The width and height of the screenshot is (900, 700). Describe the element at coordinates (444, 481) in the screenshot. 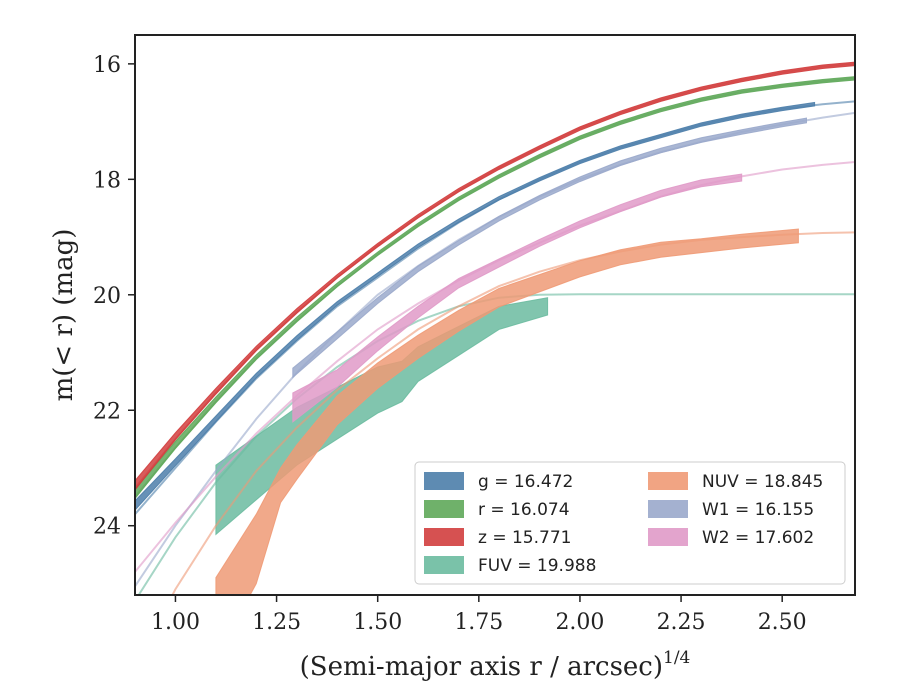

I see `legend-swatch-g` at that location.